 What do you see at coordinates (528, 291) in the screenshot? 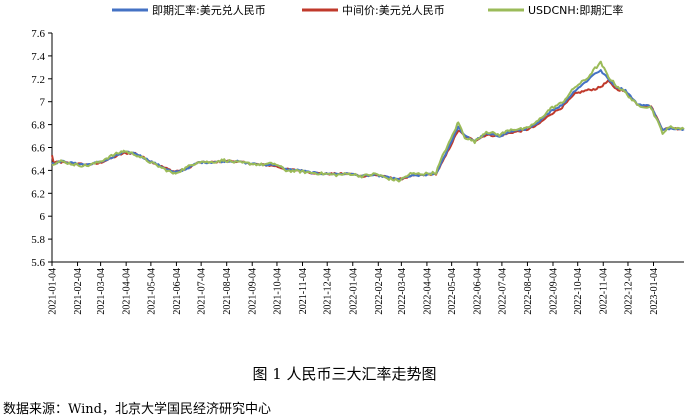
I see `x-tick-label: 2022-08-04` at bounding box center [528, 291].